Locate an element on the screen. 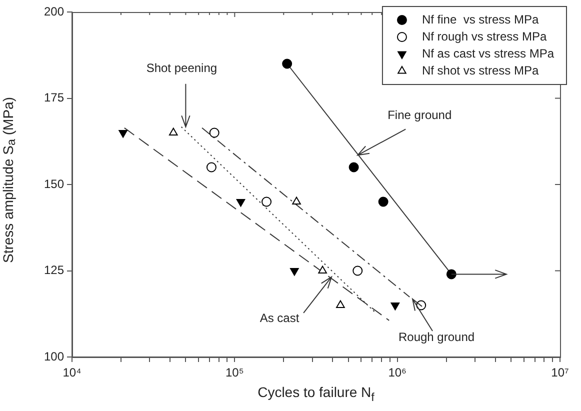  annotation: As cast is located at coordinates (280, 317).